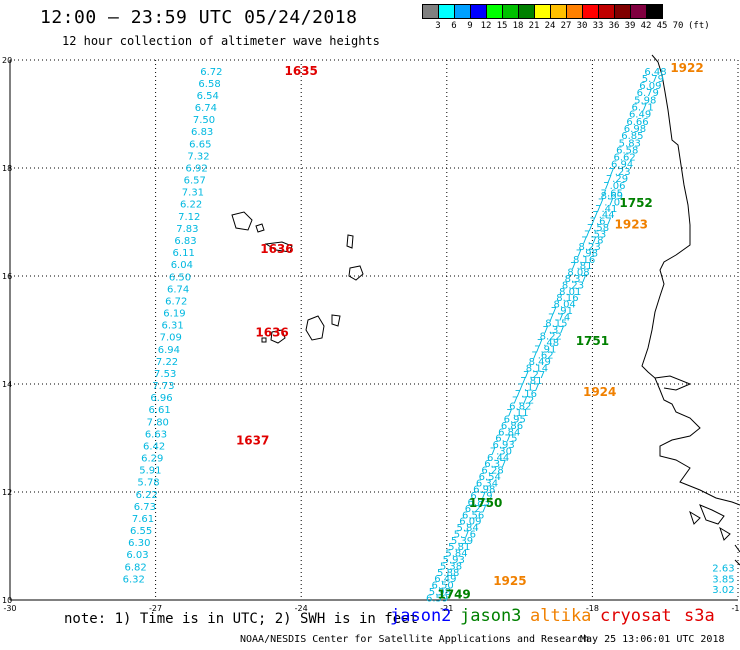 The image size is (740, 650). What do you see at coordinates (646, 26) in the screenshot?
I see `legend-label: 42` at bounding box center [646, 26].